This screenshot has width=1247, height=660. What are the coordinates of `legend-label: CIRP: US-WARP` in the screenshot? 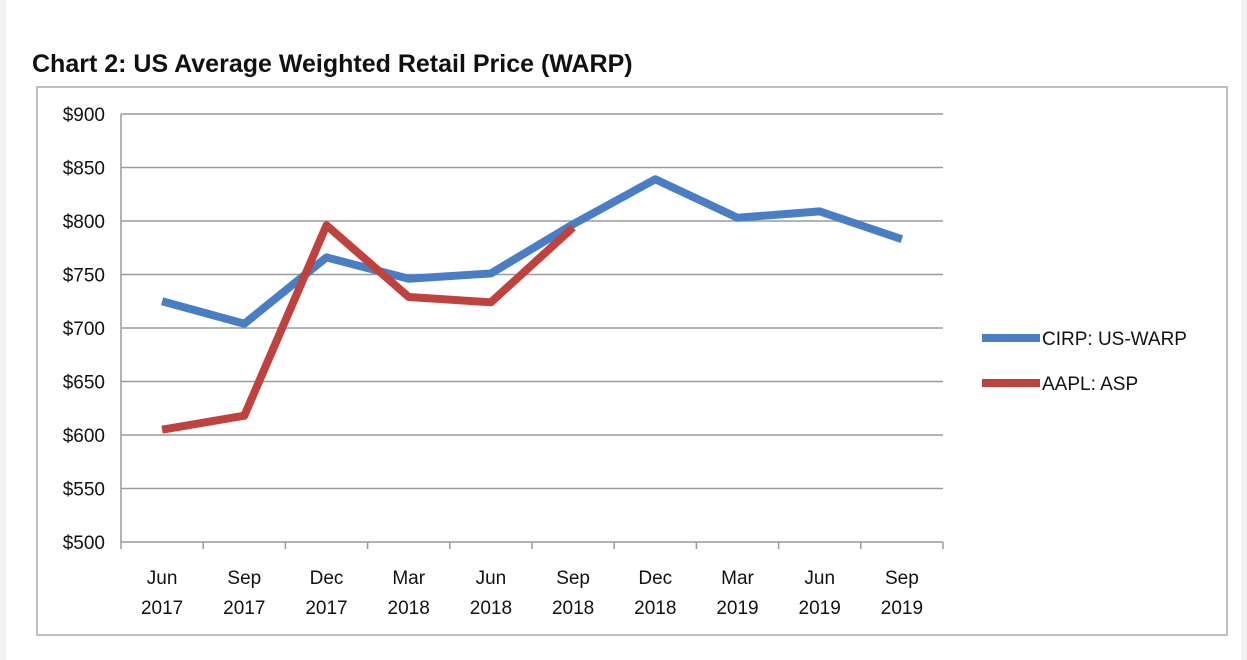 It's located at (1114, 339).